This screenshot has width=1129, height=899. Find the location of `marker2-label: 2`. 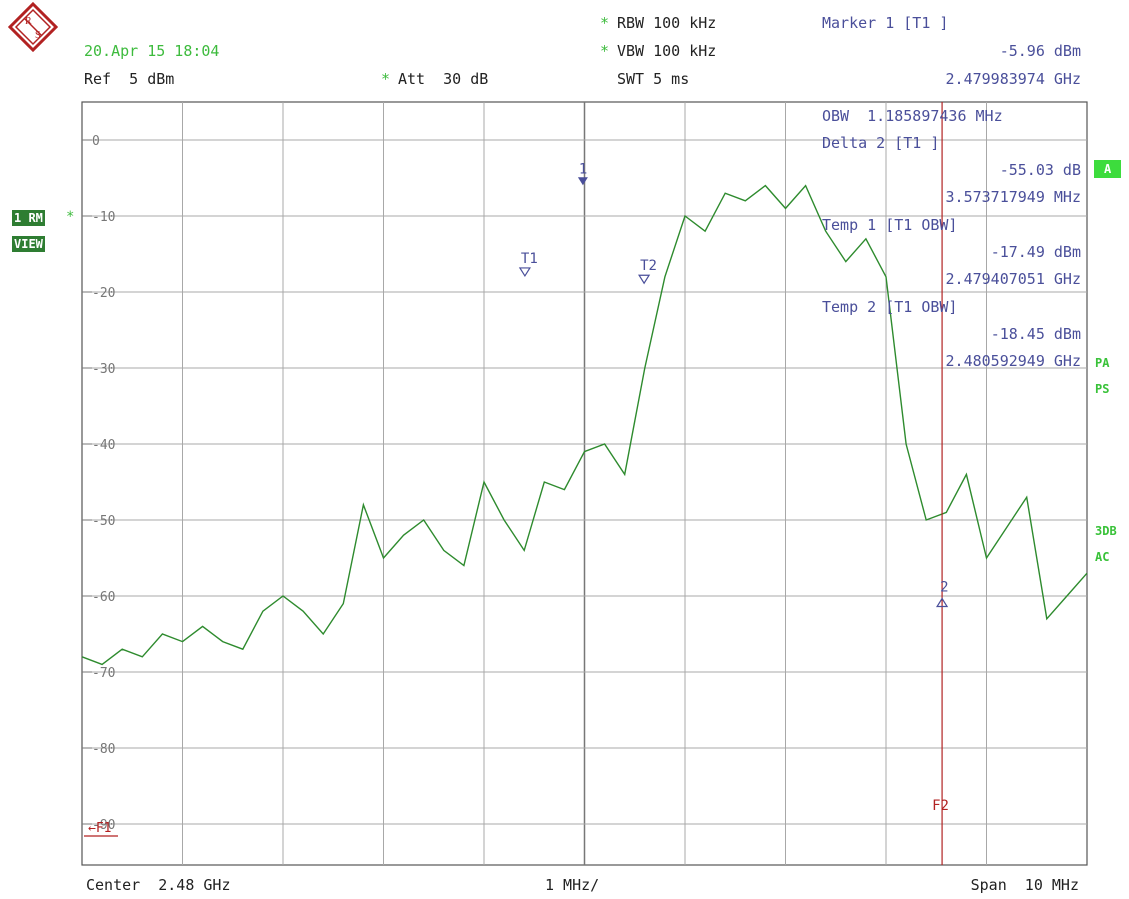

marker2-label: 2 is located at coordinates (944, 588).